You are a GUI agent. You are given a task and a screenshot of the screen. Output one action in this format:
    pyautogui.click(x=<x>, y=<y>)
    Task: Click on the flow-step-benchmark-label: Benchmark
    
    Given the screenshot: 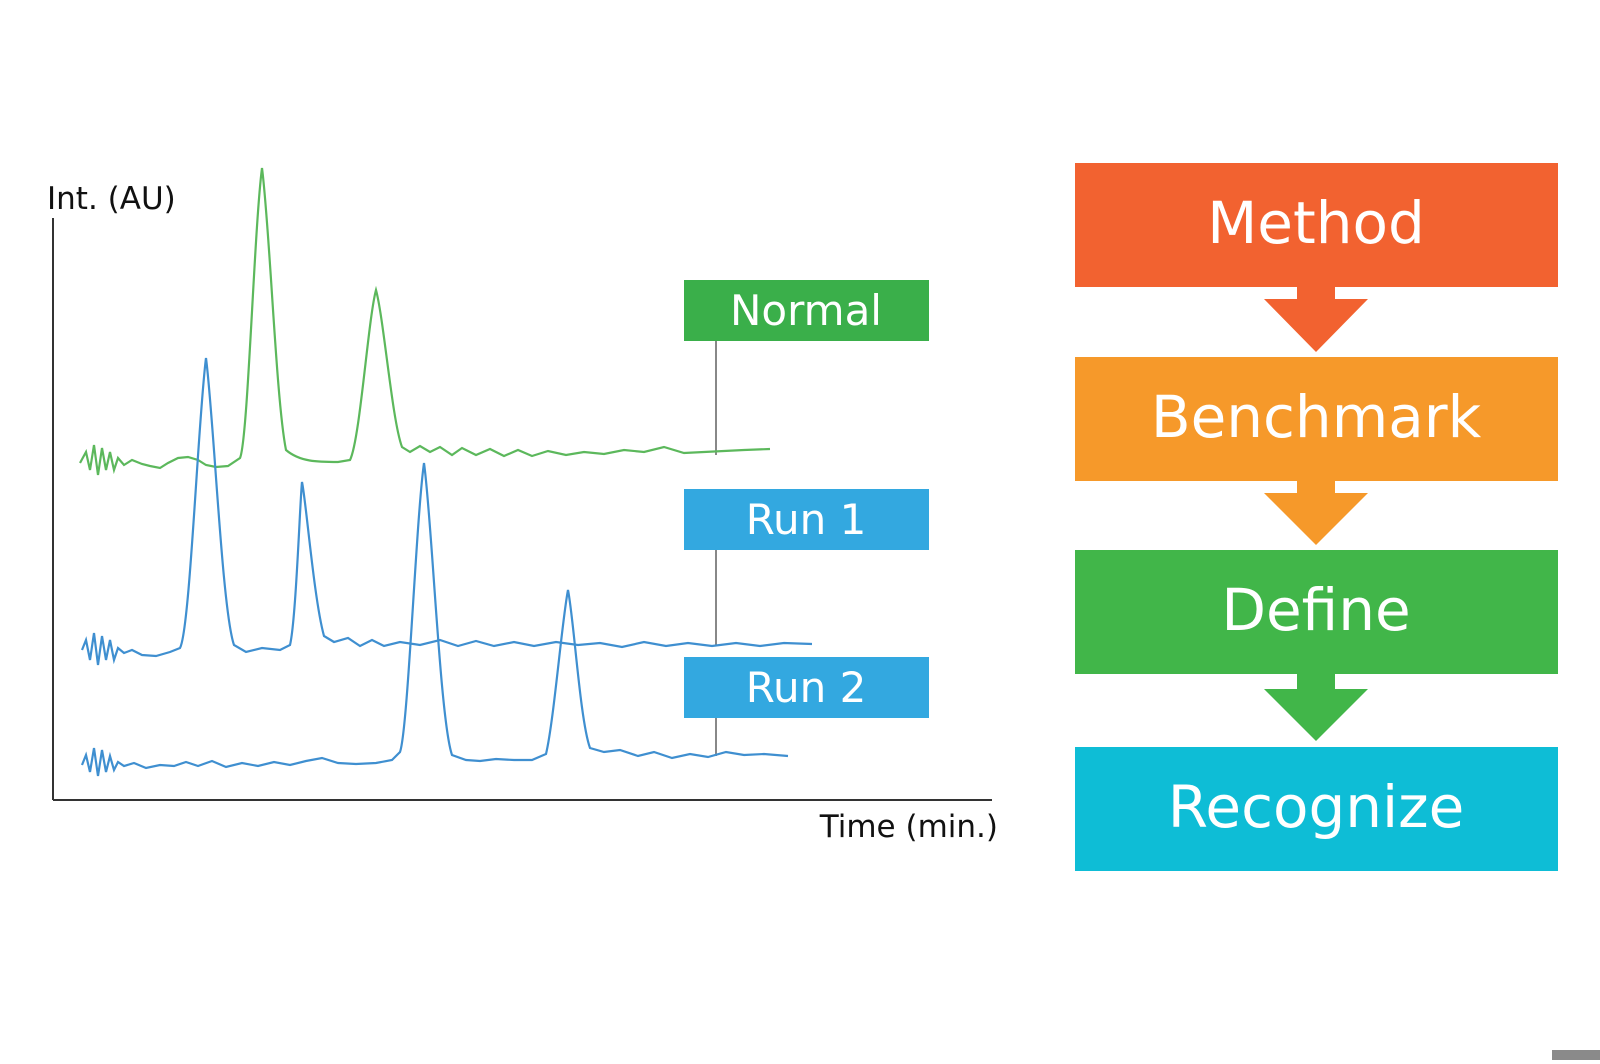 What is the action you would take?
    pyautogui.click(x=1316, y=417)
    